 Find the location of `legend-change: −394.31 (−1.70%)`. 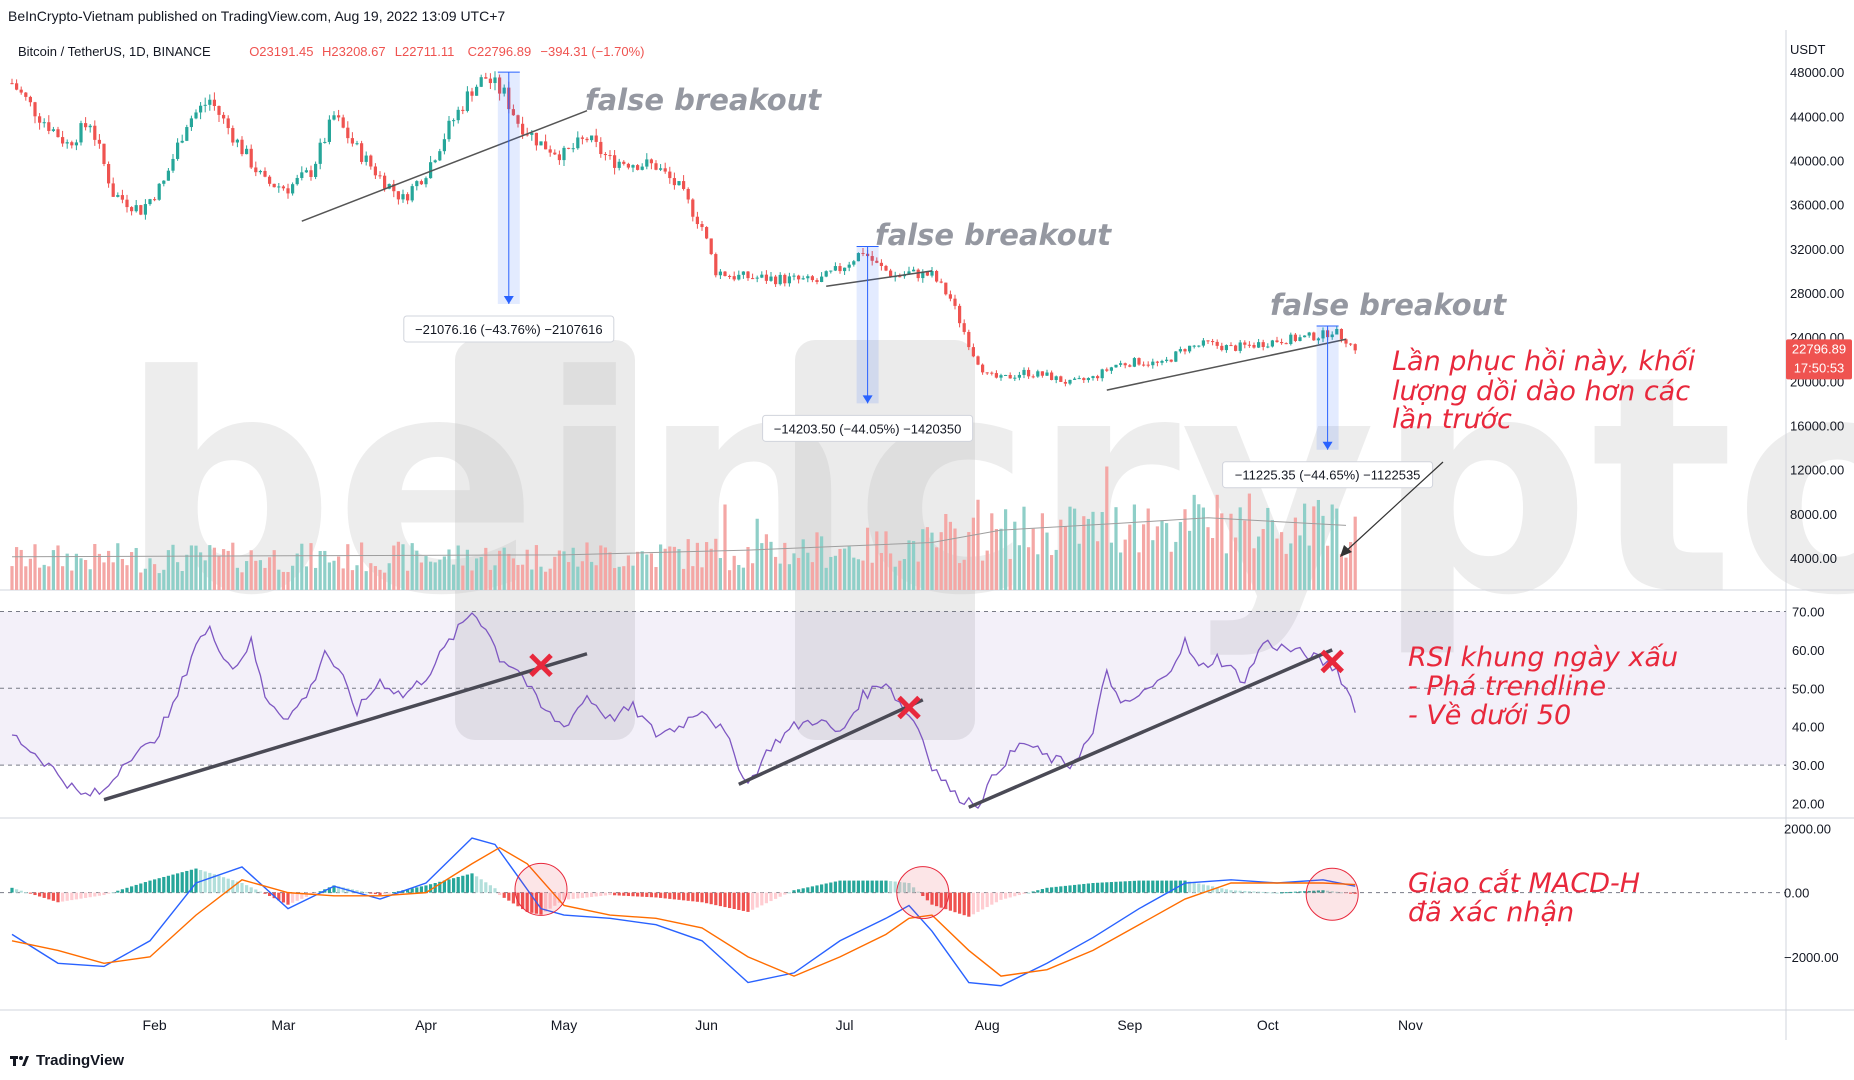

legend-change: −394.31 (−1.70%) is located at coordinates (592, 51).